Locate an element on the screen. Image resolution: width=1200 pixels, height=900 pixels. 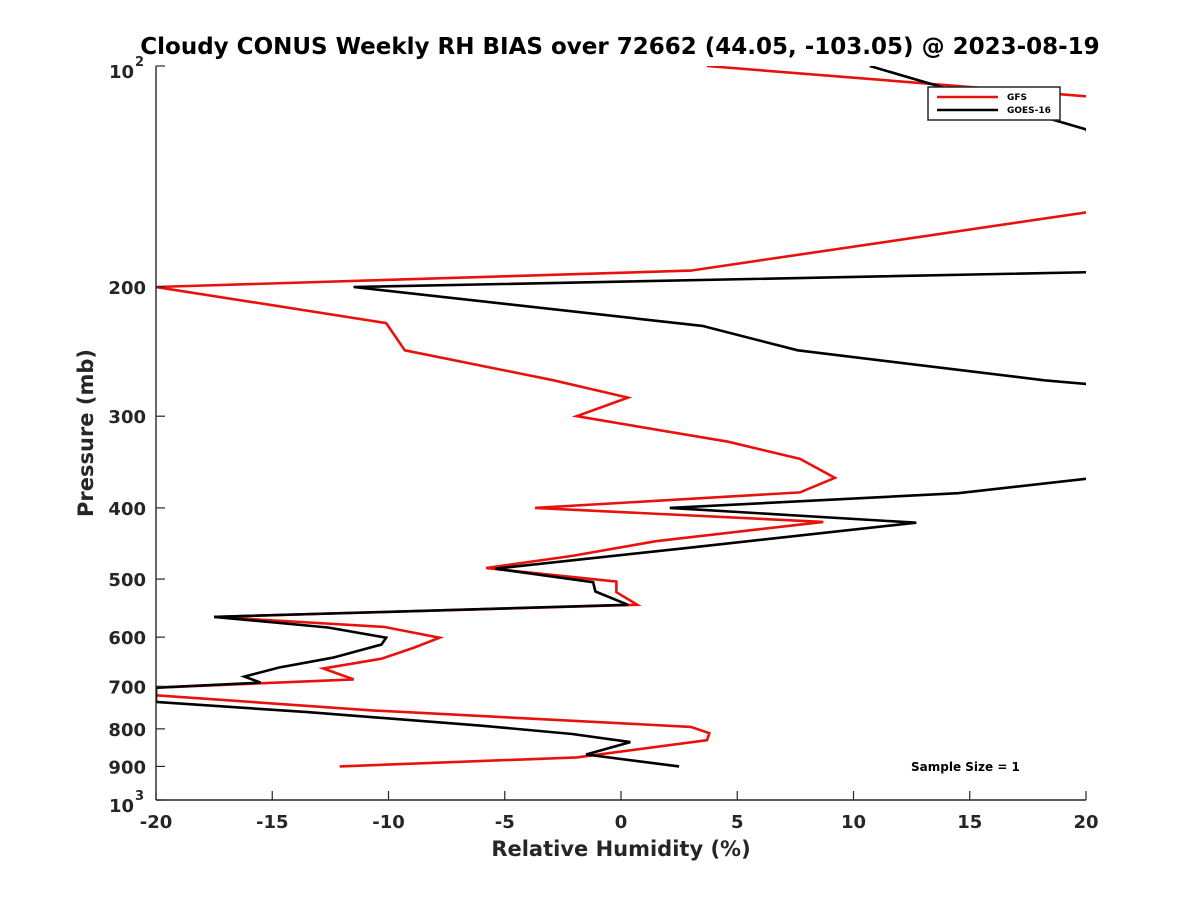
x-tick-label: 0 is located at coordinates (621, 822).